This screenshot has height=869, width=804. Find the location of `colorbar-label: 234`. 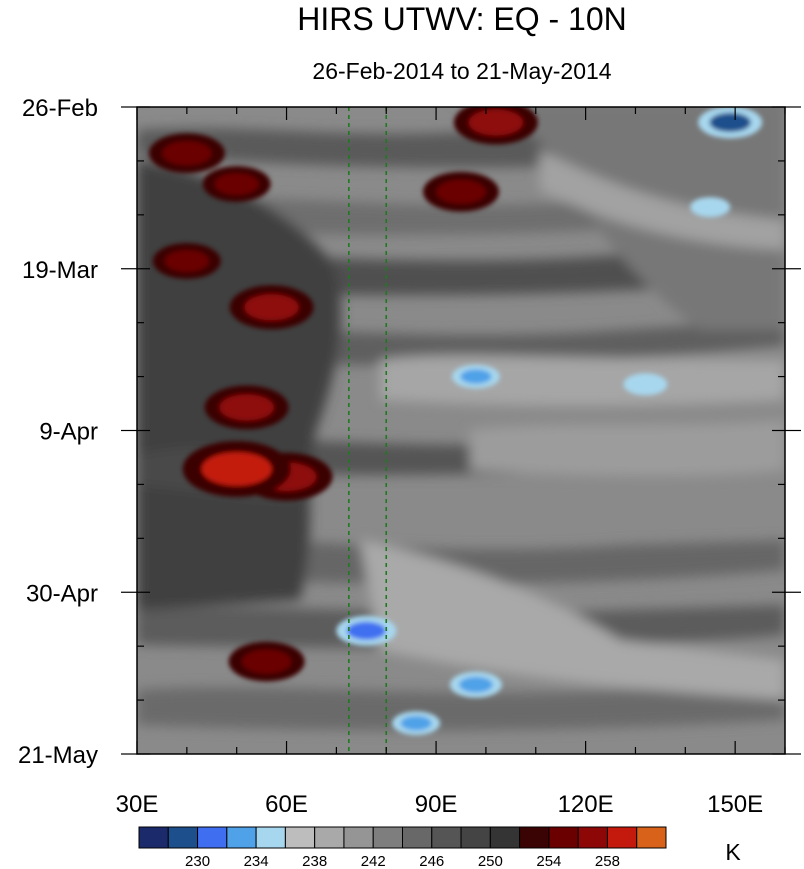

colorbar-label: 234 is located at coordinates (256, 861).